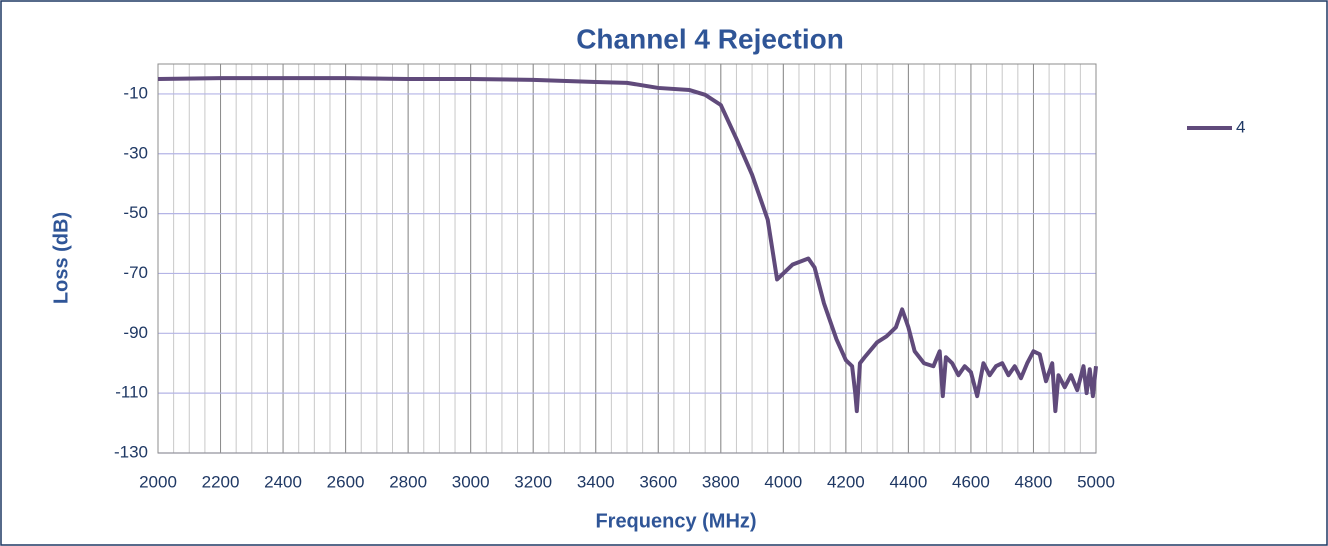 The width and height of the screenshot is (1328, 546). Describe the element at coordinates (675, 521) in the screenshot. I see `x-axis-label: Frequency (MHz)` at that location.